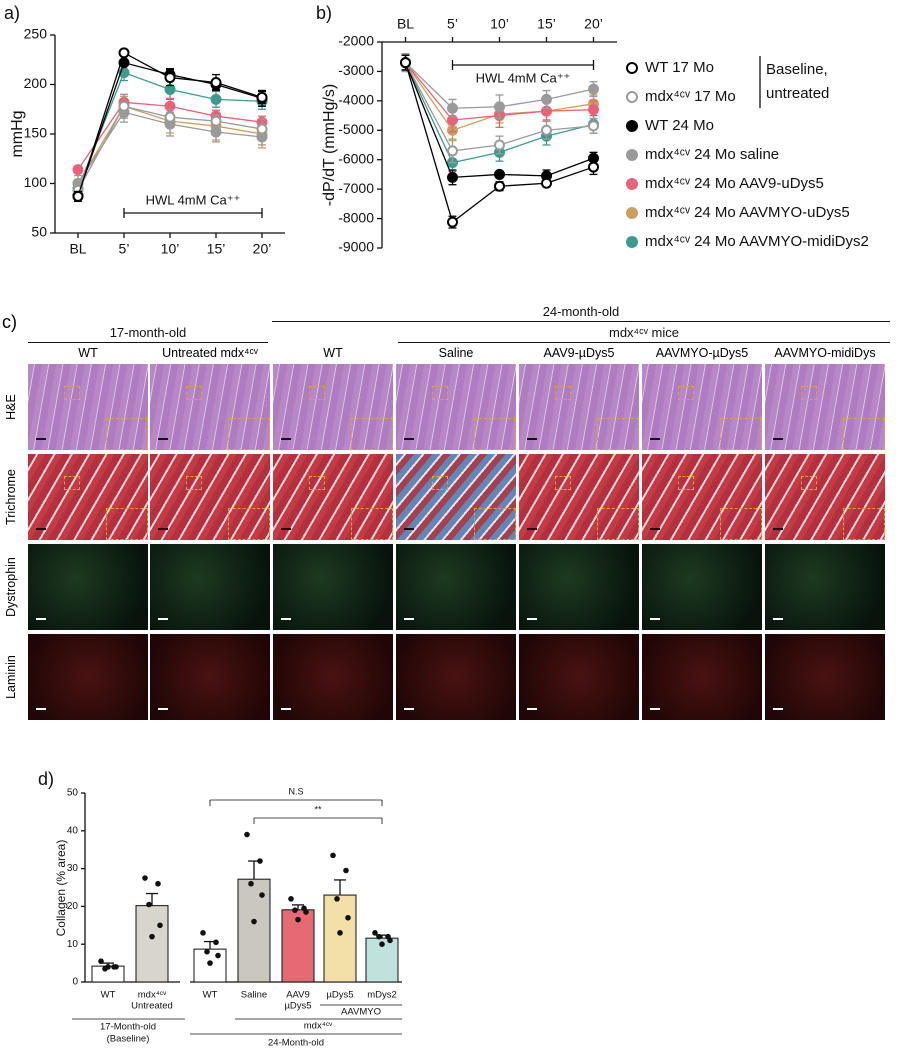 The image size is (902, 1050). What do you see at coordinates (356, 41) in the screenshot?
I see `y-tick-label: -2000` at bounding box center [356, 41].